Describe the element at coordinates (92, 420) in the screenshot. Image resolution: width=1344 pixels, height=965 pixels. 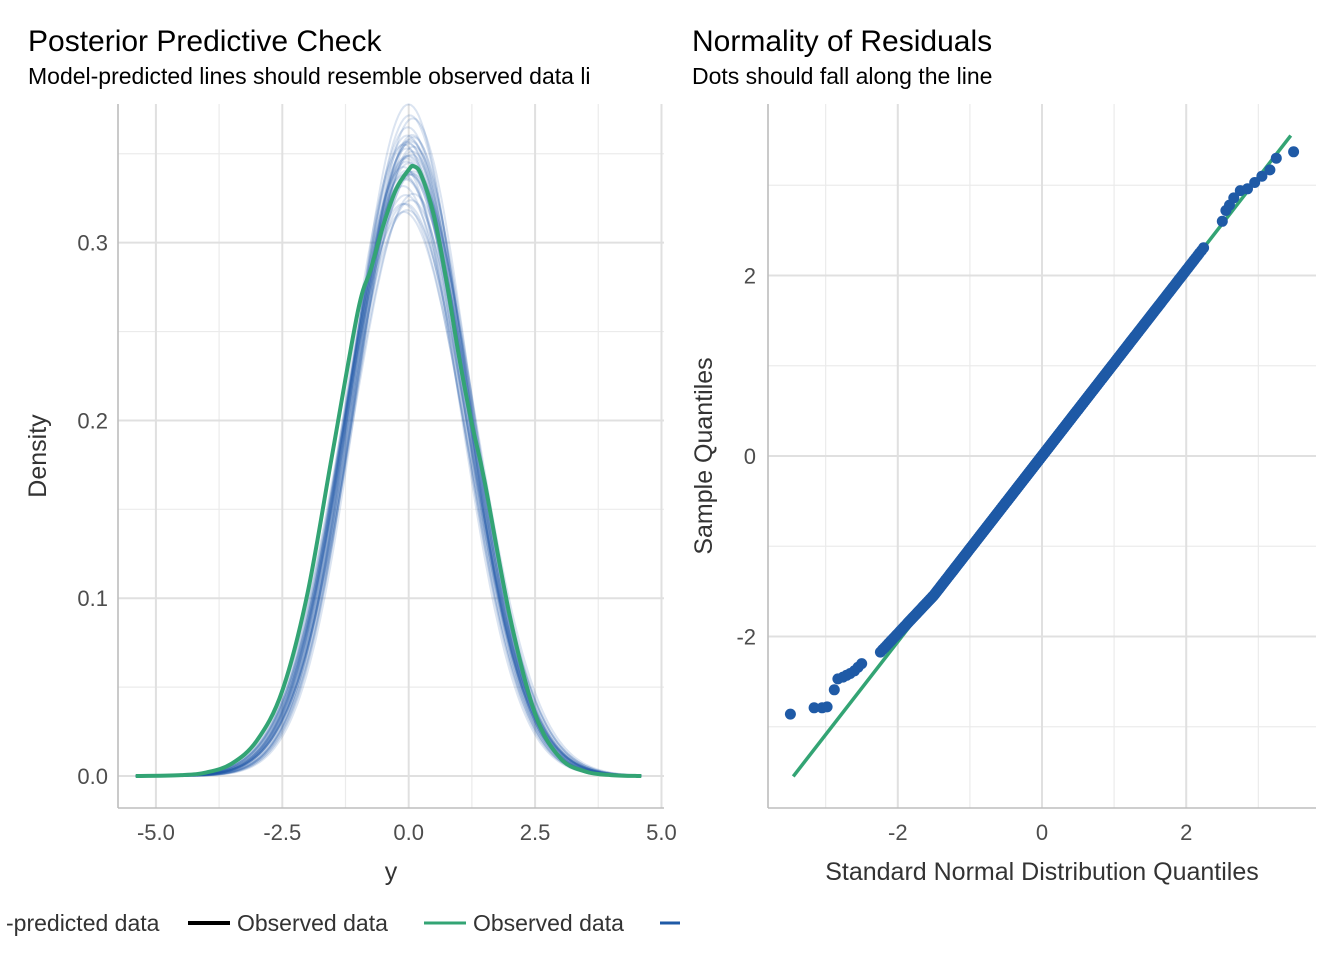
I see `ppc-y-tick-label: 0.2` at that location.